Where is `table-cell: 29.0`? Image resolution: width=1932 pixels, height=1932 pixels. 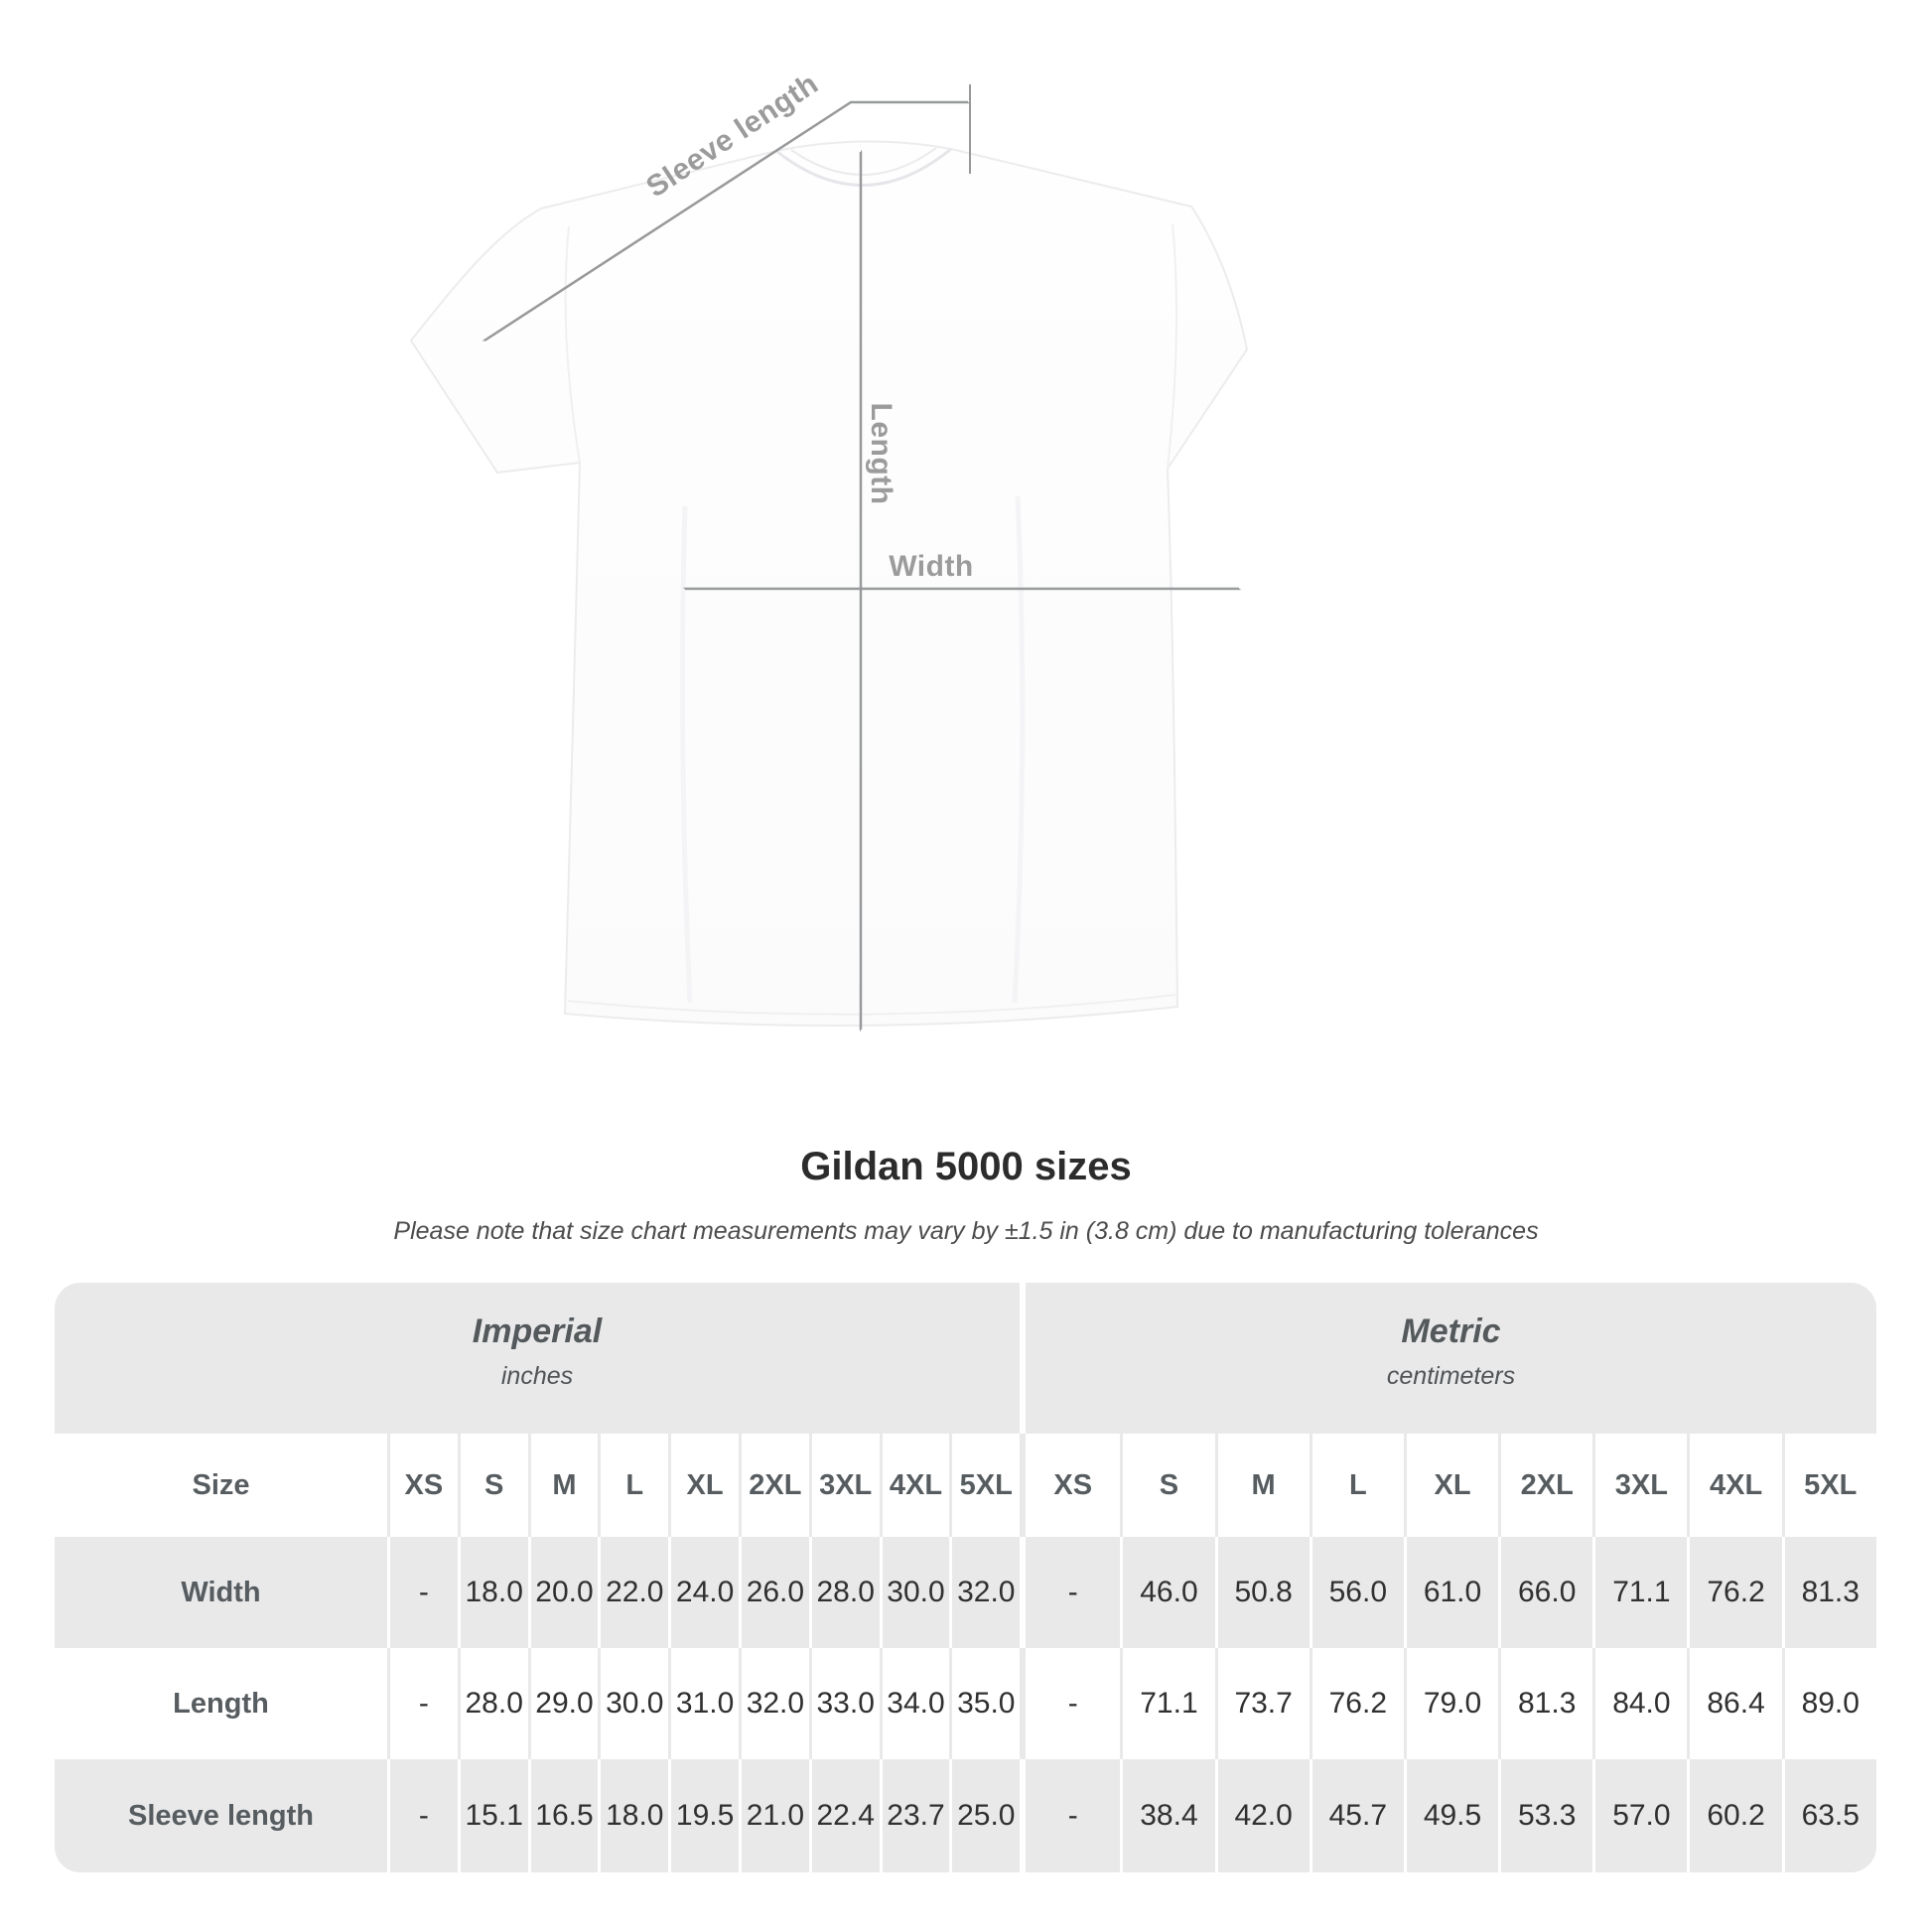
table-cell: 29.0 is located at coordinates (563, 1703).